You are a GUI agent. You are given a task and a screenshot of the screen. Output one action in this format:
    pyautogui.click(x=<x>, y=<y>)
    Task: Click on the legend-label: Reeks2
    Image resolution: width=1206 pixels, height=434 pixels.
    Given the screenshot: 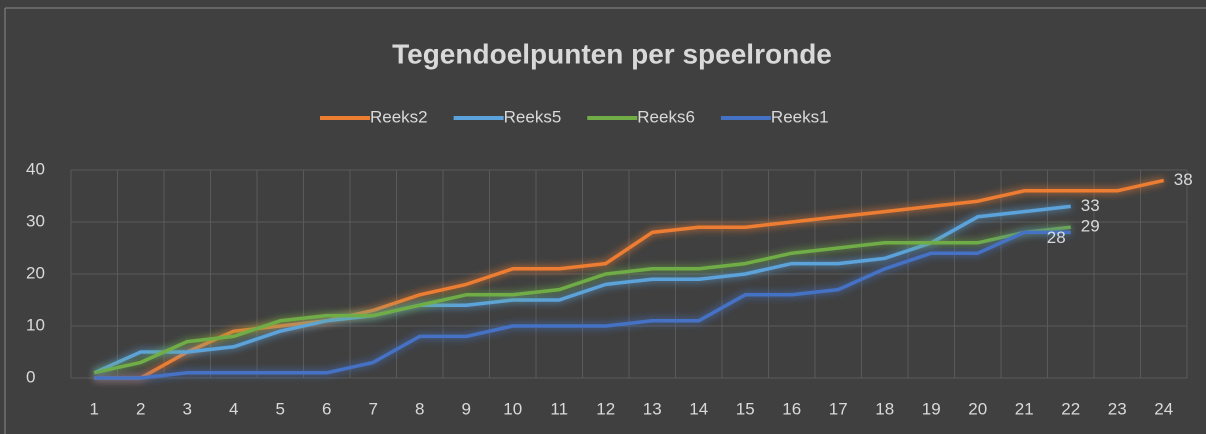 What is the action you would take?
    pyautogui.click(x=399, y=116)
    